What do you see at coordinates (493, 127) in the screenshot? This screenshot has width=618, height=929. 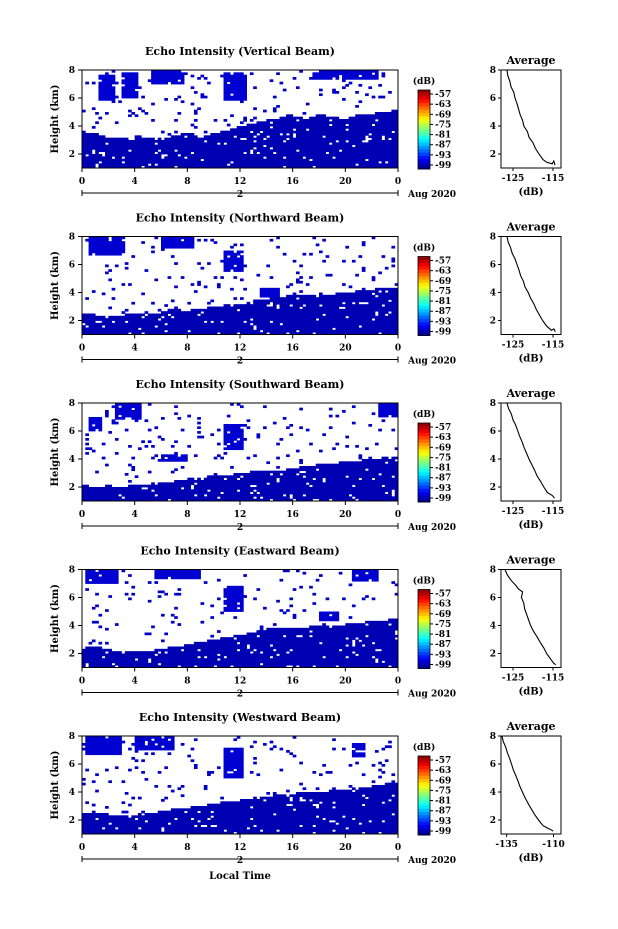 I see `average-y-tick-label: 4` at bounding box center [493, 127].